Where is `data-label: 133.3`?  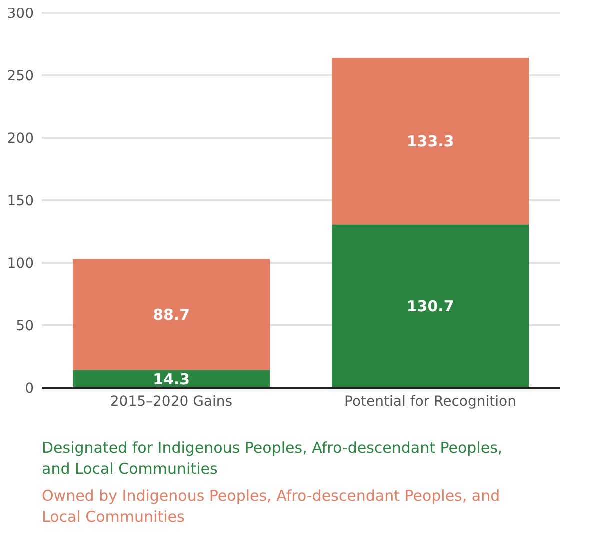
data-label: 133.3 is located at coordinates (430, 141).